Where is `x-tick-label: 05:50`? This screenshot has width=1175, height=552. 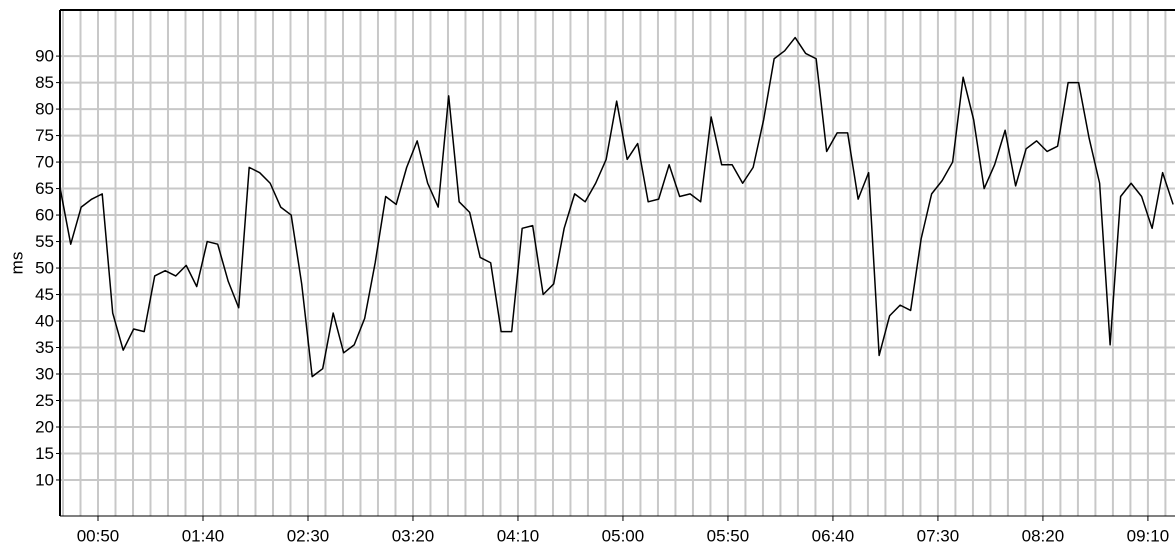
x-tick-label: 05:50 is located at coordinates (728, 535).